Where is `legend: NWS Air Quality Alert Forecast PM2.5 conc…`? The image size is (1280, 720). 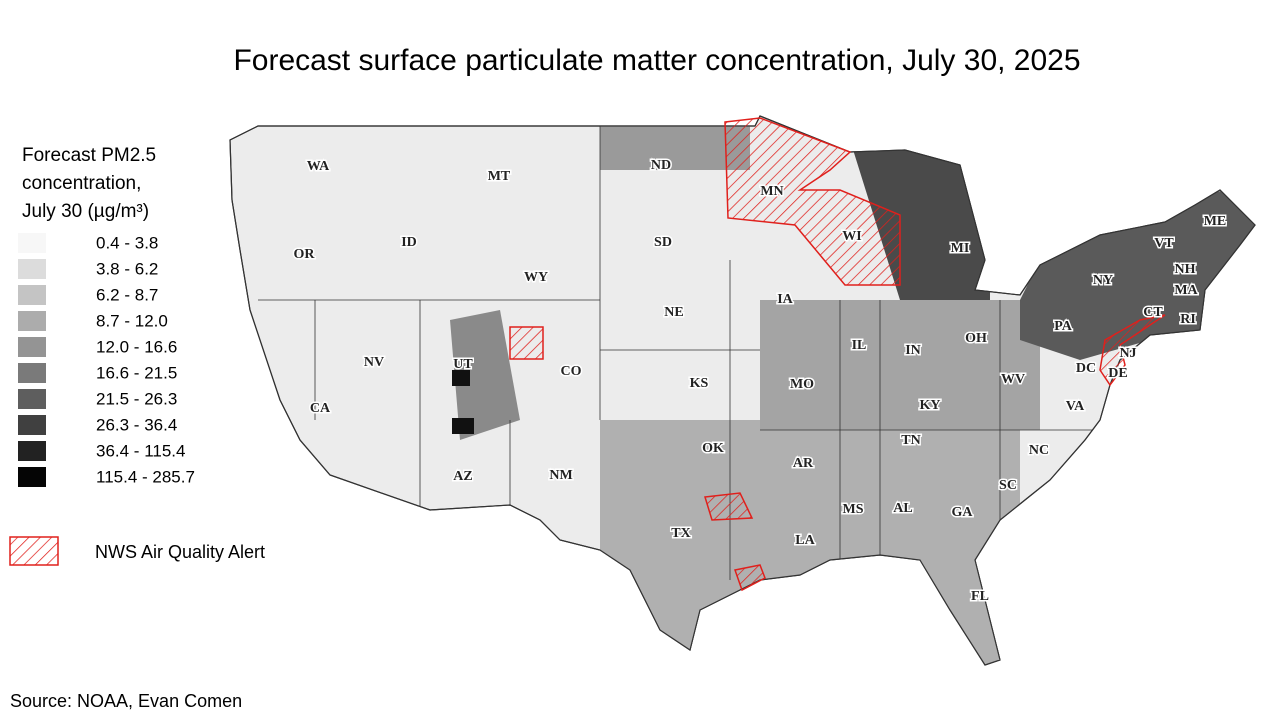 legend: NWS Air Quality Alert Forecast PM2.5 conc… is located at coordinates (137, 355).